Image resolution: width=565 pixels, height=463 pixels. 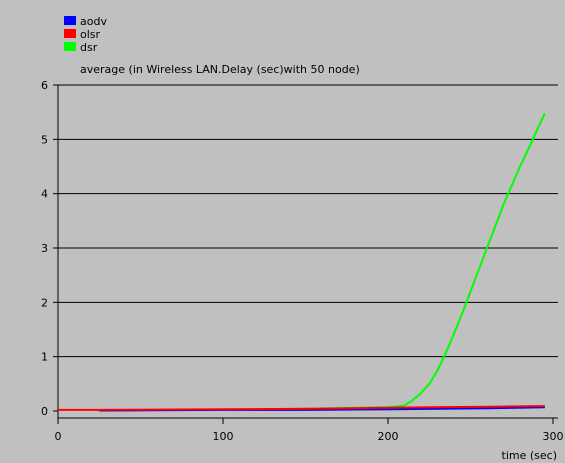 What do you see at coordinates (44, 139) in the screenshot?
I see `y-tick-label: 5` at bounding box center [44, 139].